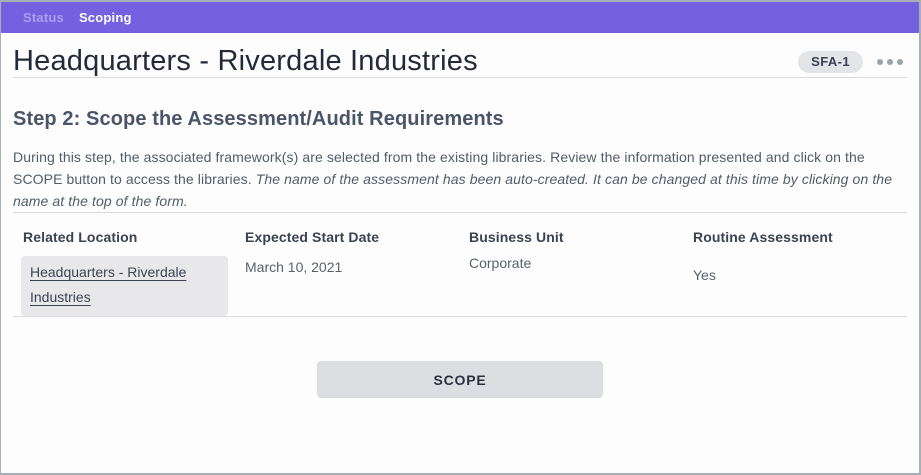 Image resolution: width=921 pixels, height=475 pixels. What do you see at coordinates (704, 275) in the screenshot?
I see `field-value: Yes` at bounding box center [704, 275].